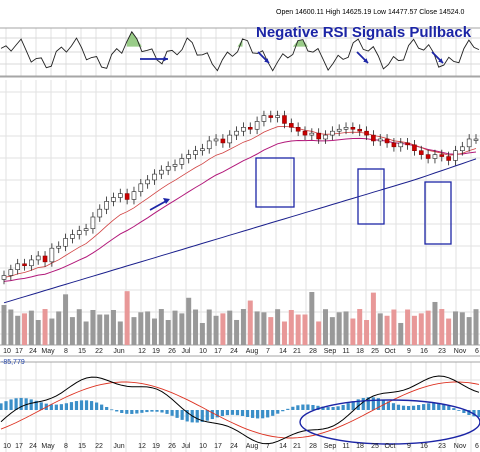 This screenshot has height=452, width=480. Describe the element at coordinates (166, 201) in the screenshot. I see `price-arrowhead` at that location.